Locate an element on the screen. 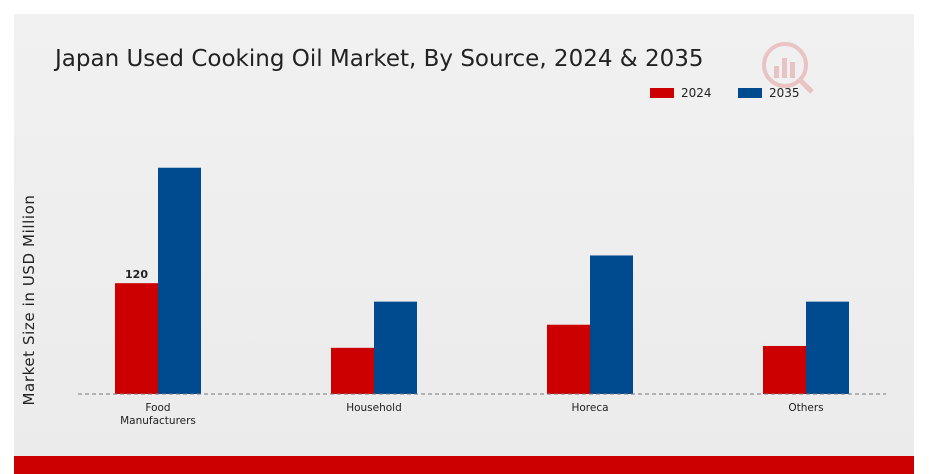 Image resolution: width=936 pixels, height=474 pixels. x-tick-label: Horeca is located at coordinates (589, 408).